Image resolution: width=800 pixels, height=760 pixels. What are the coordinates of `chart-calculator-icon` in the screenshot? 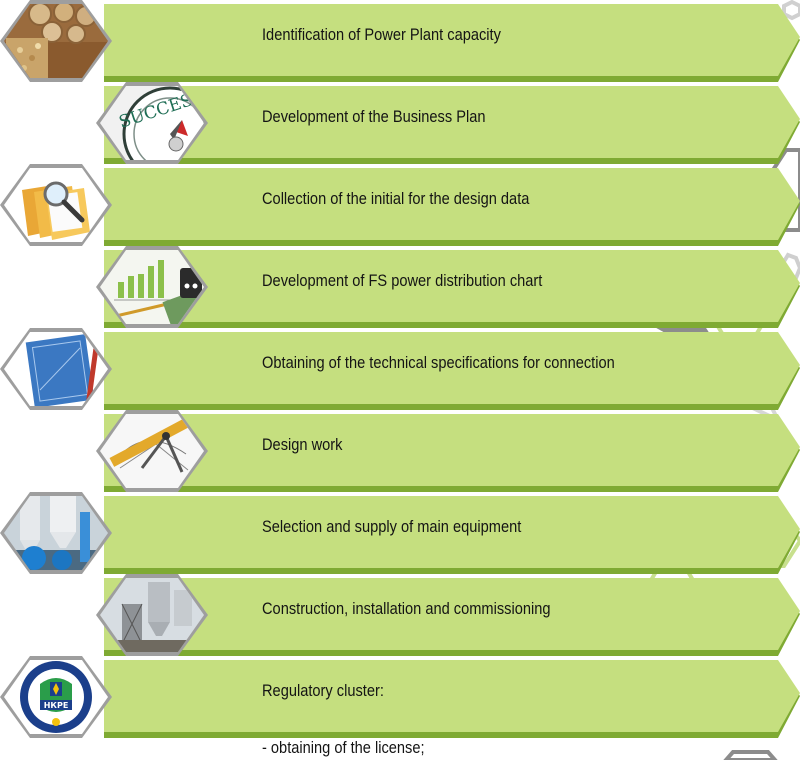 It's located at (152, 287).